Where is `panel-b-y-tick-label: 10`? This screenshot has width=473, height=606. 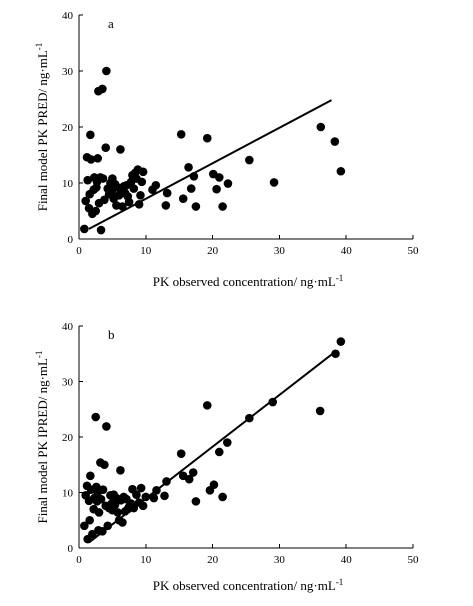
panel-b-y-tick-label: 10 is located at coordinates (68, 494).